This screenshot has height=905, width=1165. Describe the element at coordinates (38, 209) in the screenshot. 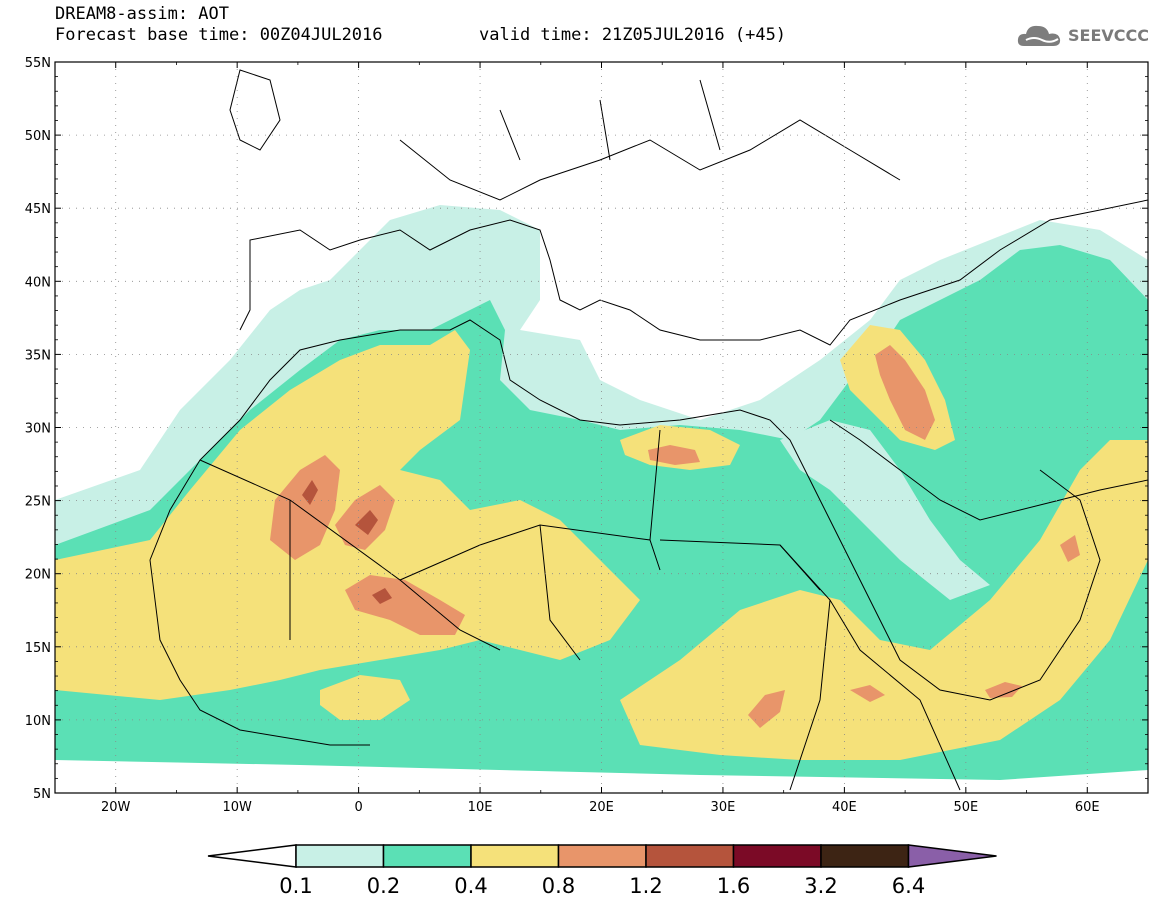

I see `lat-label: 45N` at that location.